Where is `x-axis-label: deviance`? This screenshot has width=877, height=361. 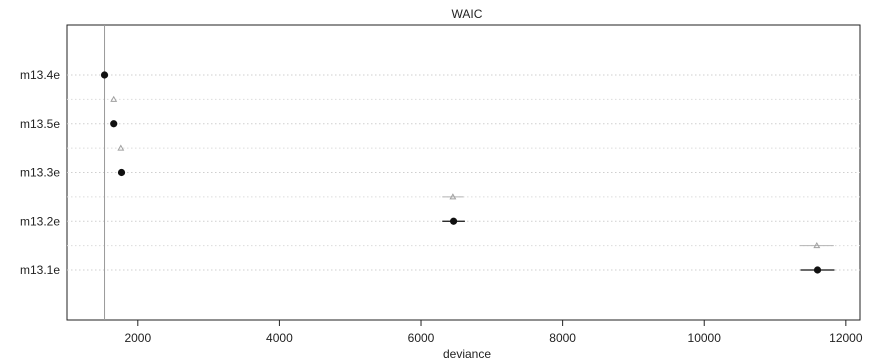
x-axis-label: deviance is located at coordinates (467, 354).